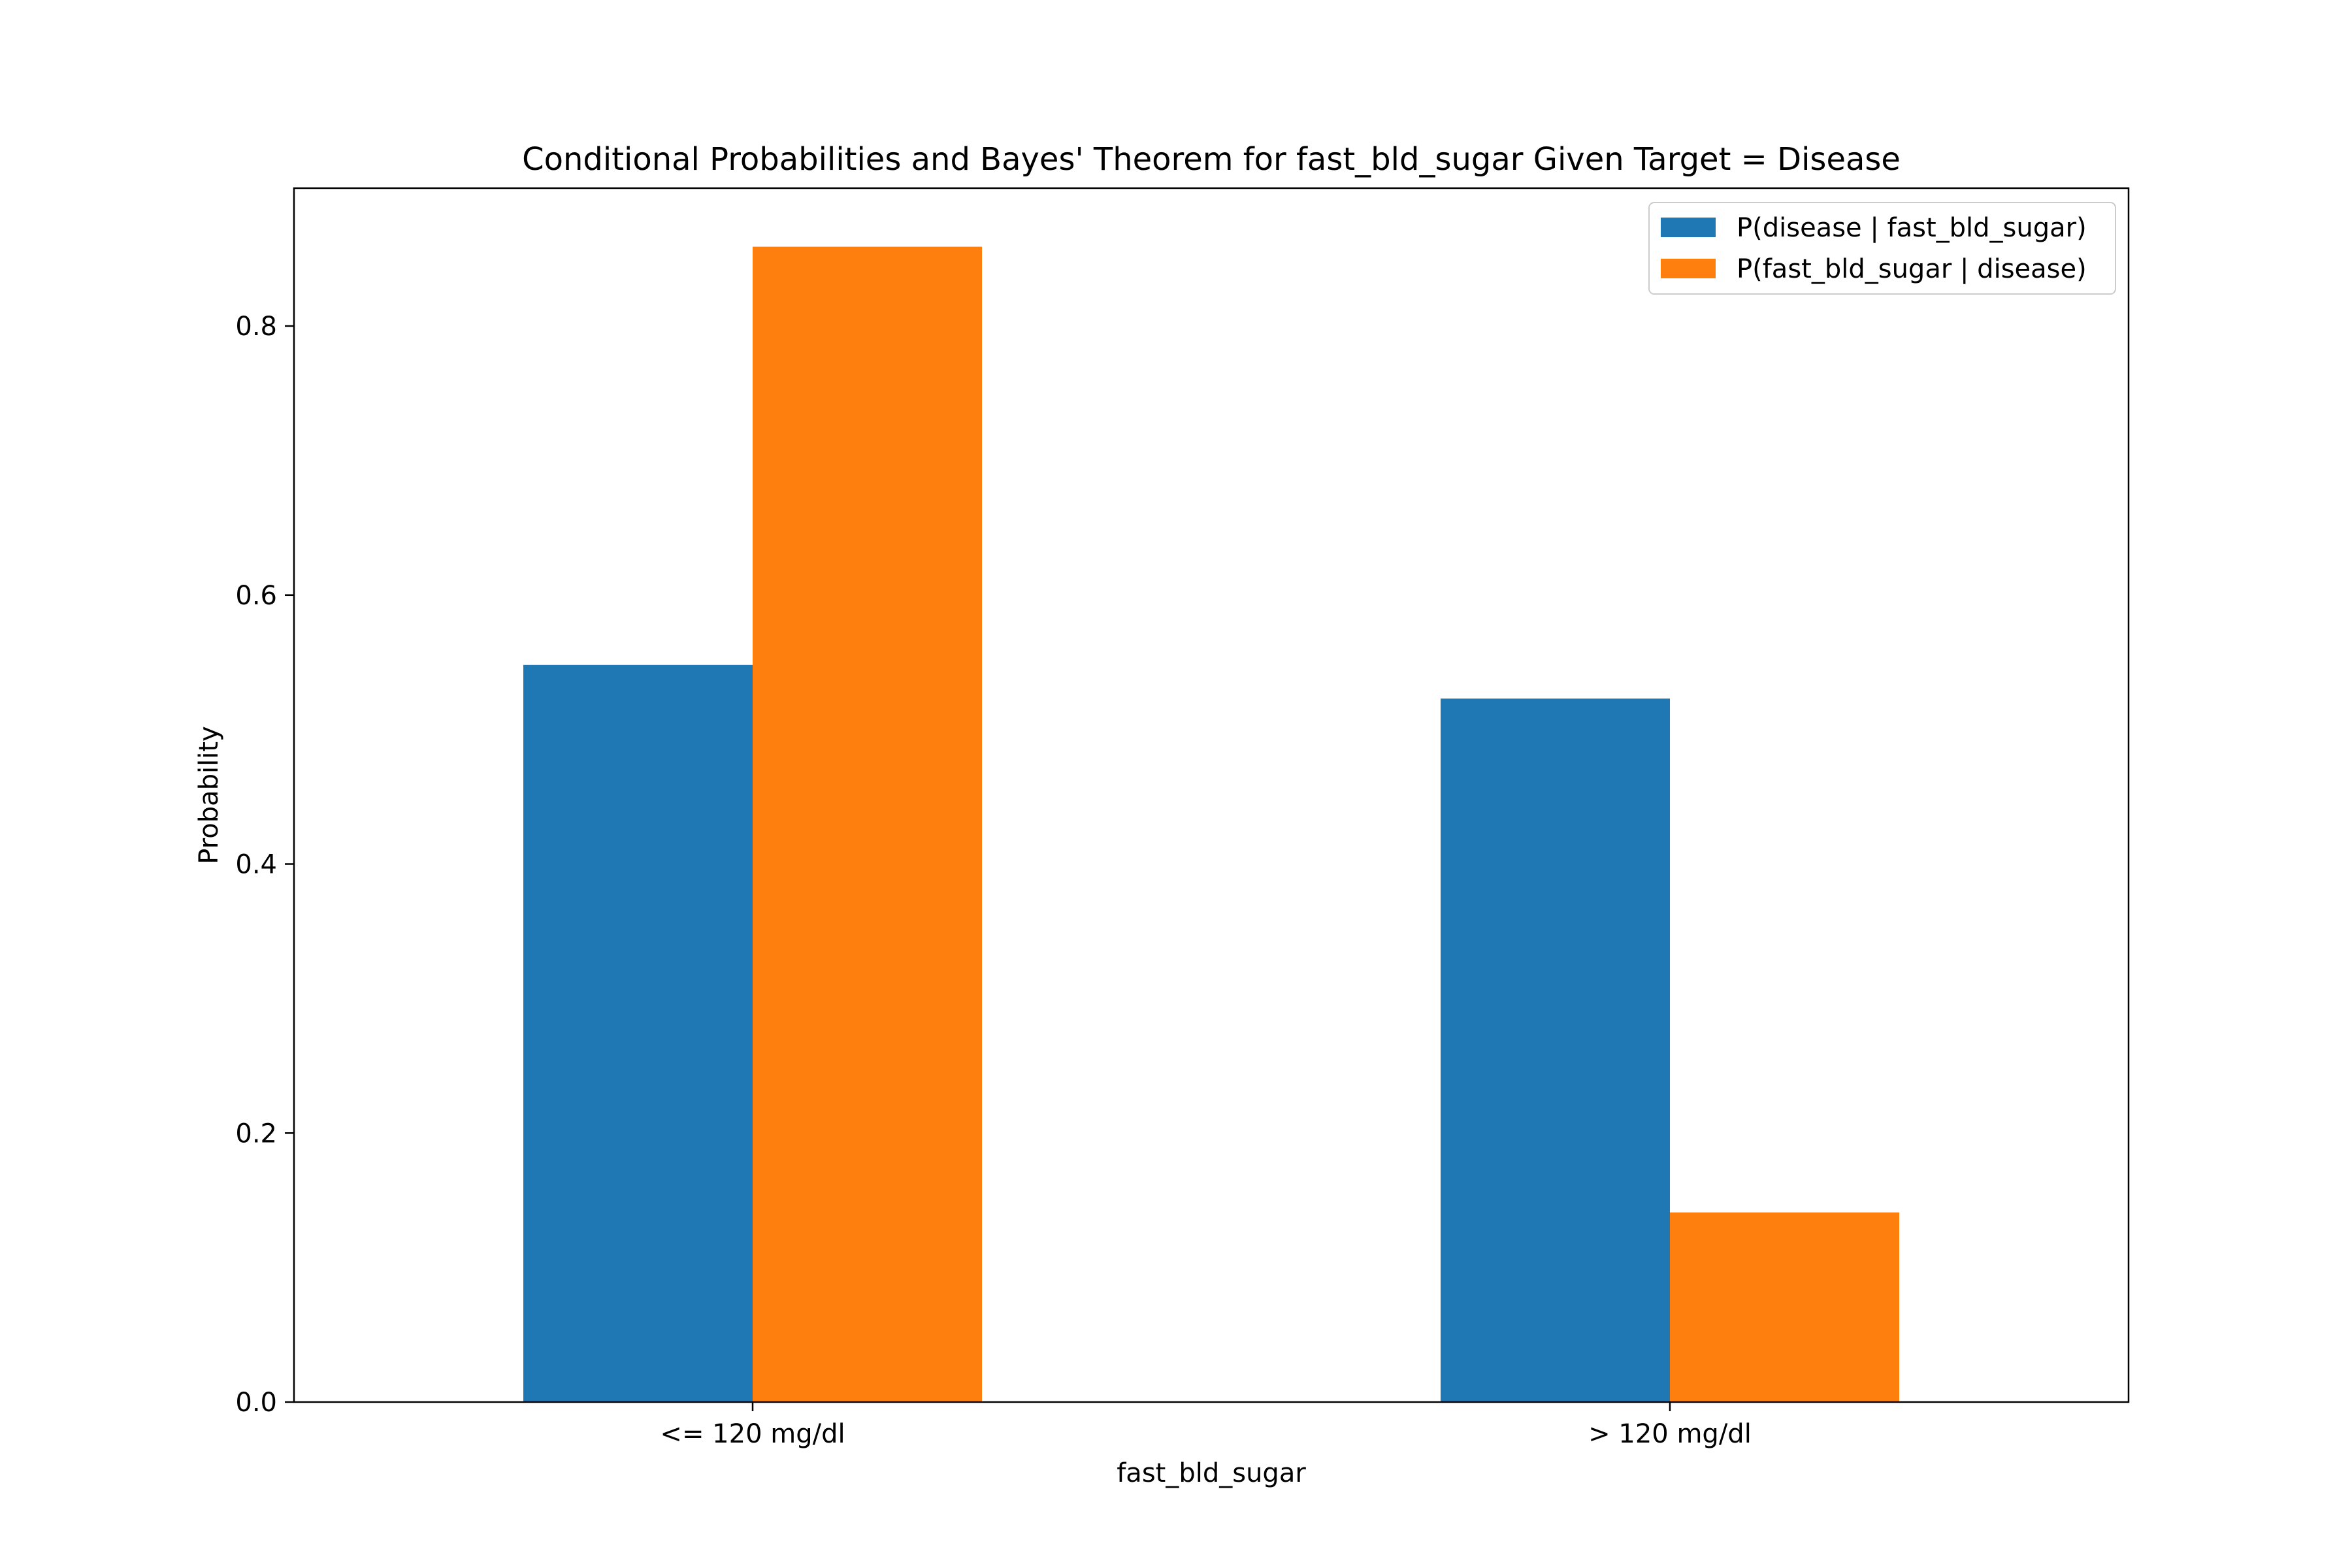  Describe the element at coordinates (256, 596) in the screenshot. I see `y-tick-label-3: 0.6` at that location.